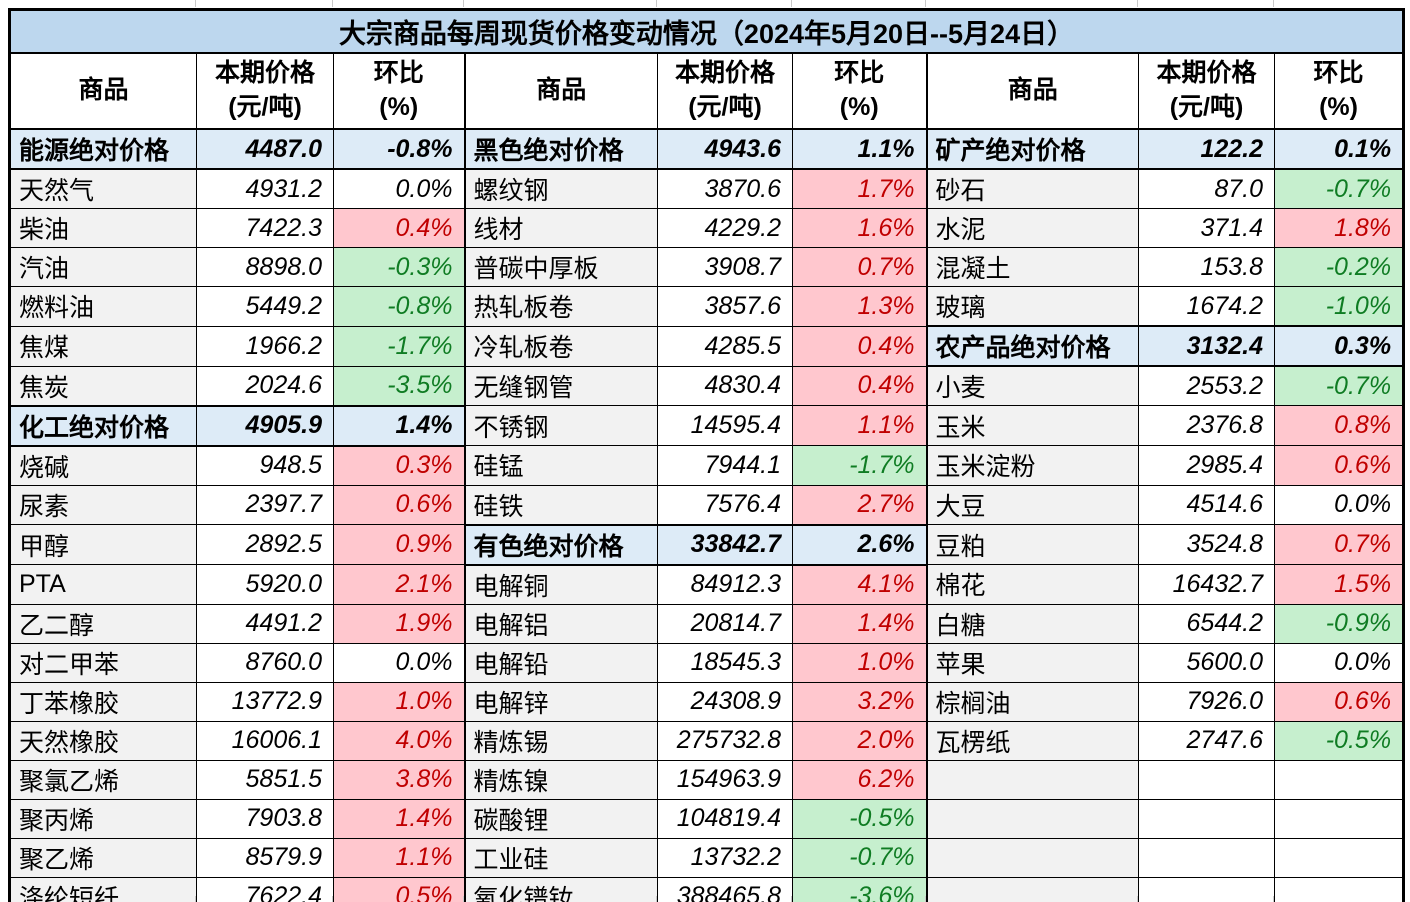 The height and width of the screenshot is (902, 1410). Describe the element at coordinates (103, 188) in the screenshot. I see `cell-commodity: 天然气` at that location.